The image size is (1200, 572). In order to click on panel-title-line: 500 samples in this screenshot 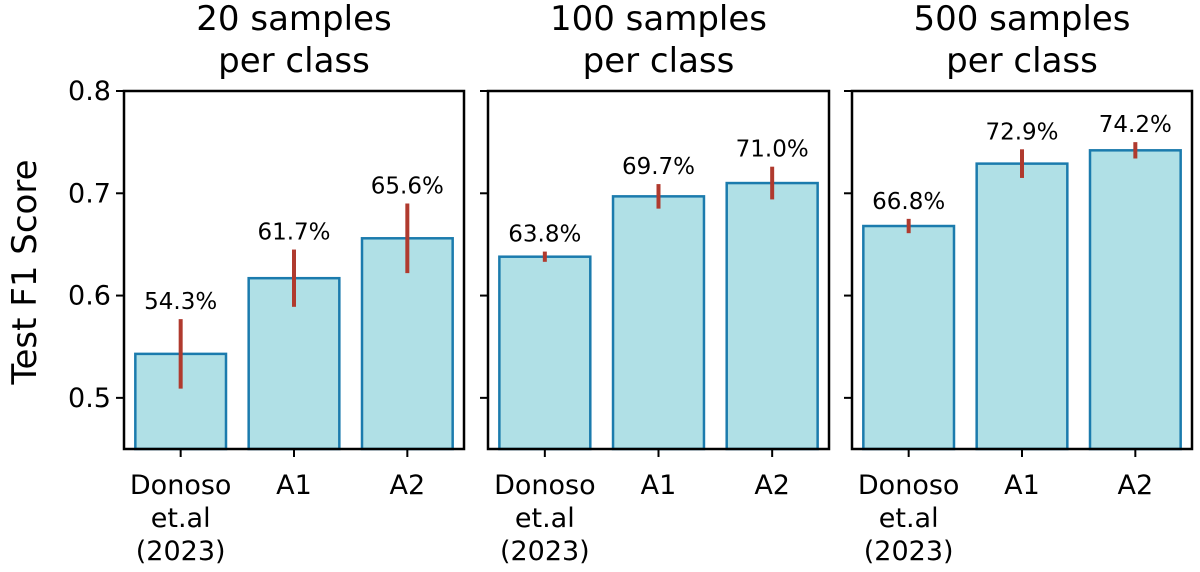, I will do `click(1021, 19)`.